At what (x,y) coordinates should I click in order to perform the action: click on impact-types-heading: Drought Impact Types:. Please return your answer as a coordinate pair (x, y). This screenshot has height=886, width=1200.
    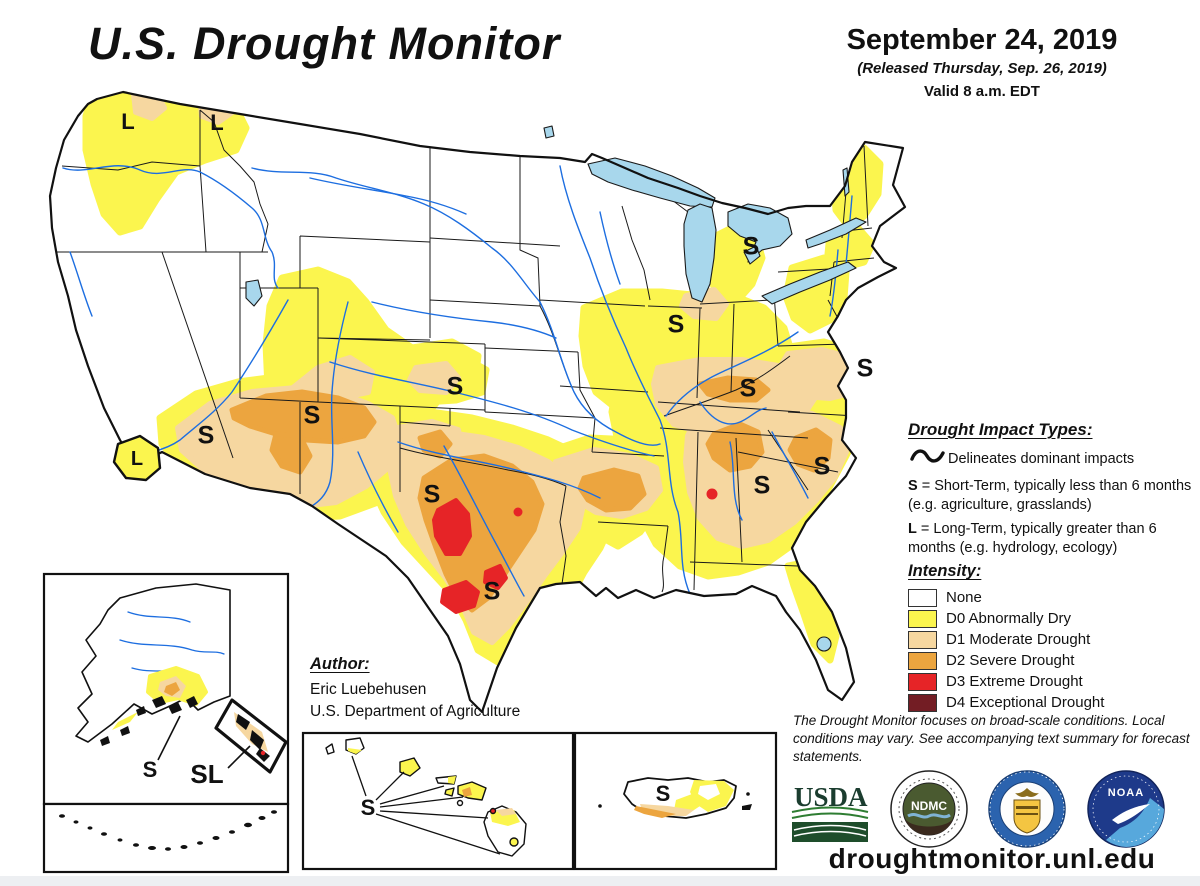
    Looking at the image, I should click on (1000, 429).